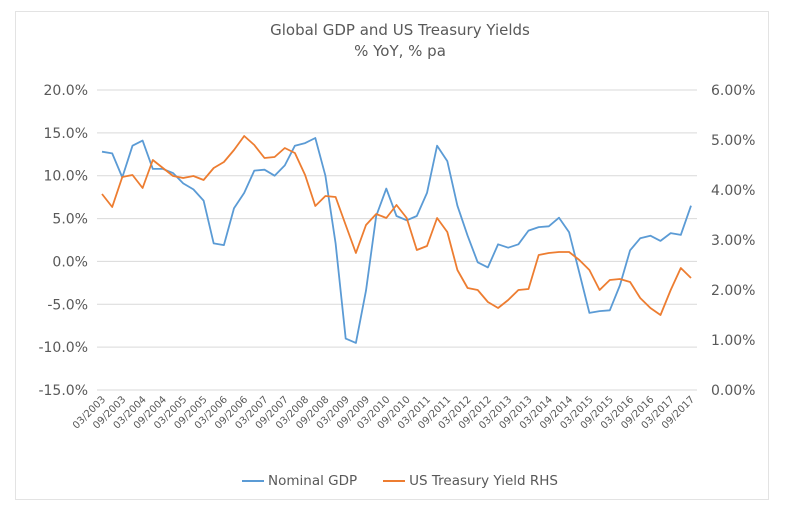 This screenshot has height=522, width=800. What do you see at coordinates (253, 481) in the screenshot?
I see `legend-swatch-blue` at bounding box center [253, 481].